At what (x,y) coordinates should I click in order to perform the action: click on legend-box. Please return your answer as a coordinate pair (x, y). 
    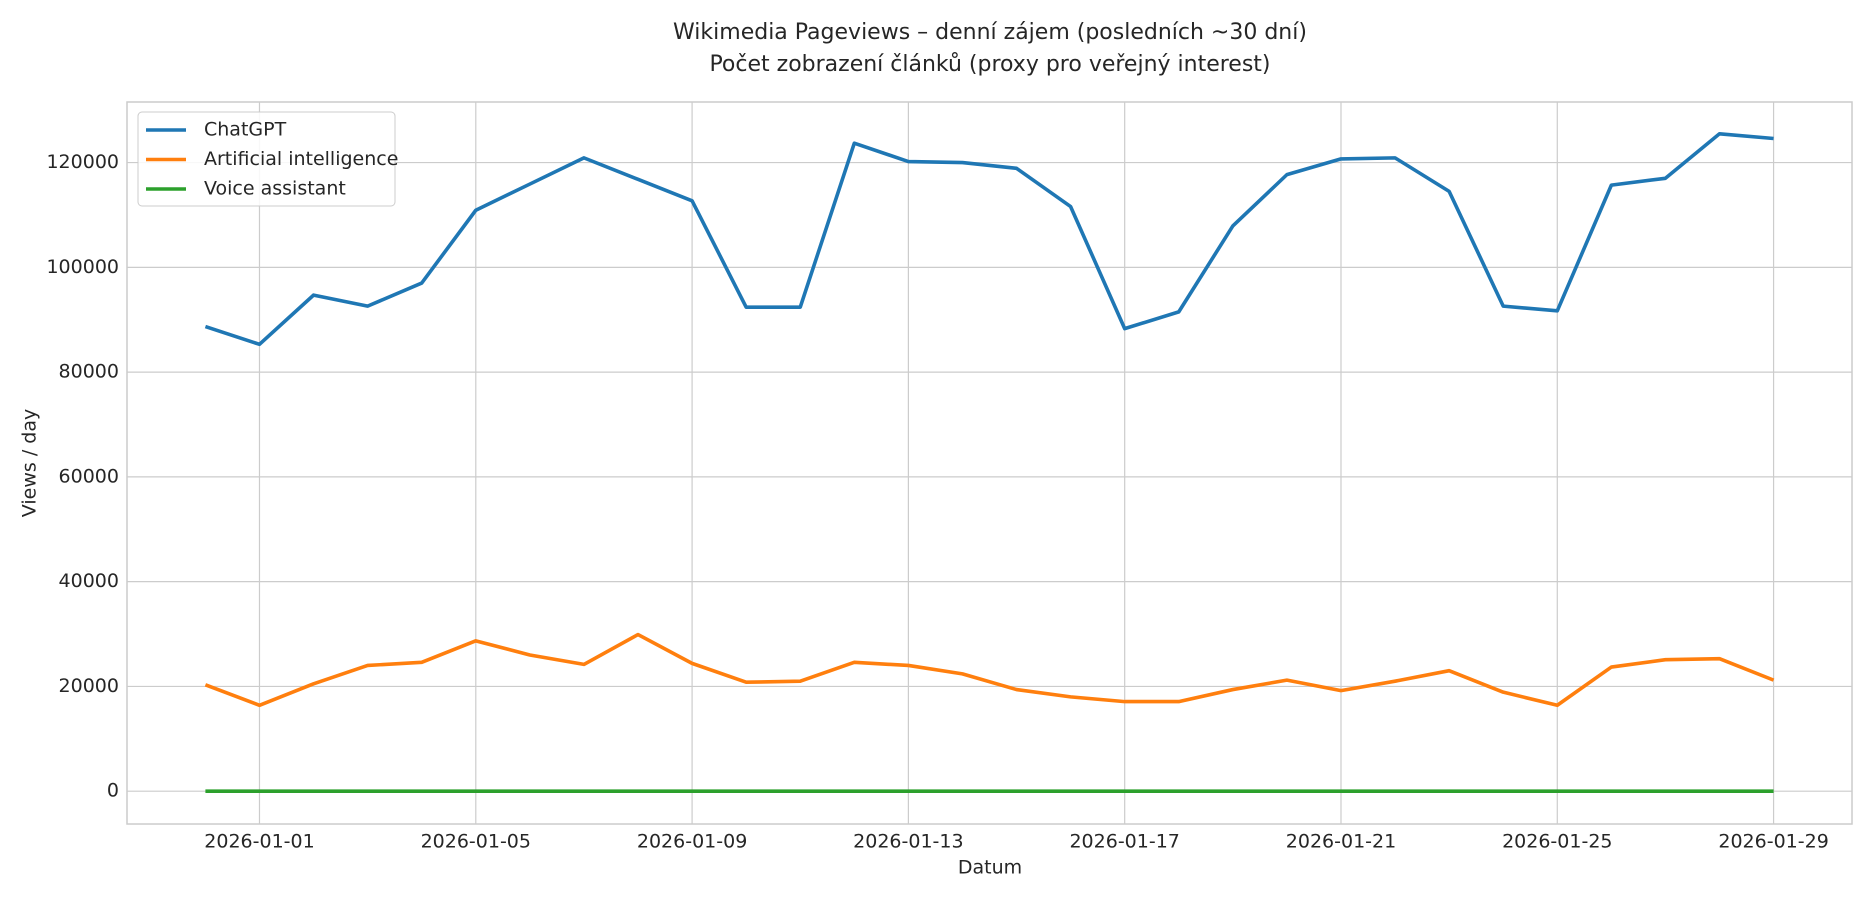
    Looking at the image, I should click on (266, 159).